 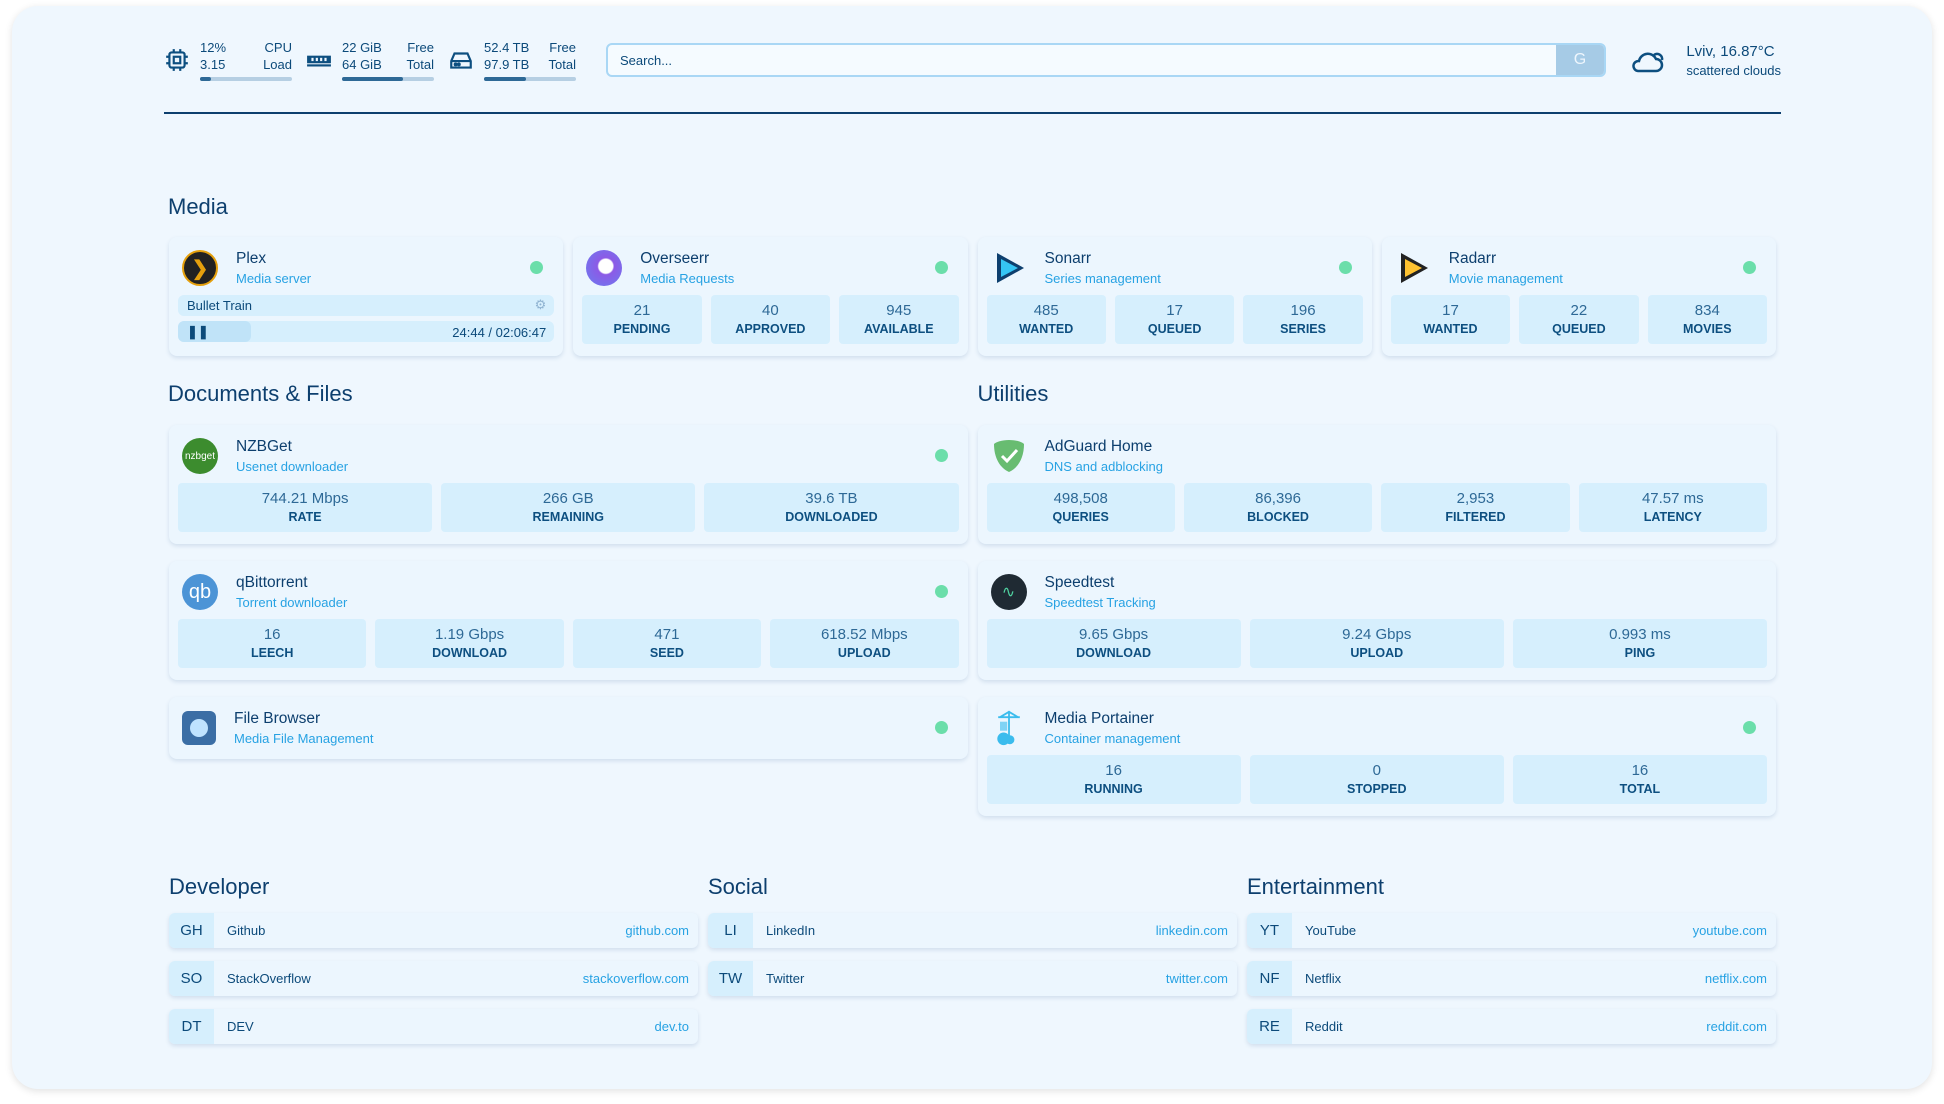 I want to click on bookmark-reddit: RE Reddit reddit.com, so click(x=1511, y=1026).